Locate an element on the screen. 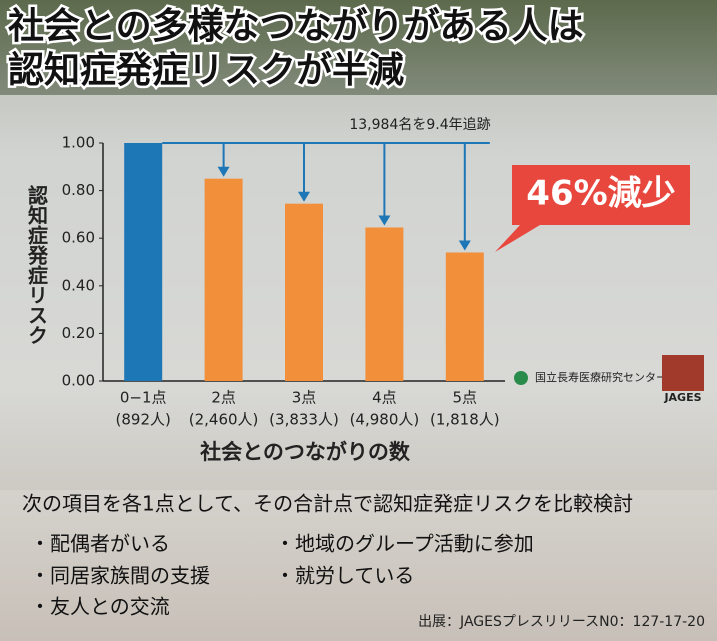  x-axis-label: 社会とのつながりの数 is located at coordinates (305, 452).